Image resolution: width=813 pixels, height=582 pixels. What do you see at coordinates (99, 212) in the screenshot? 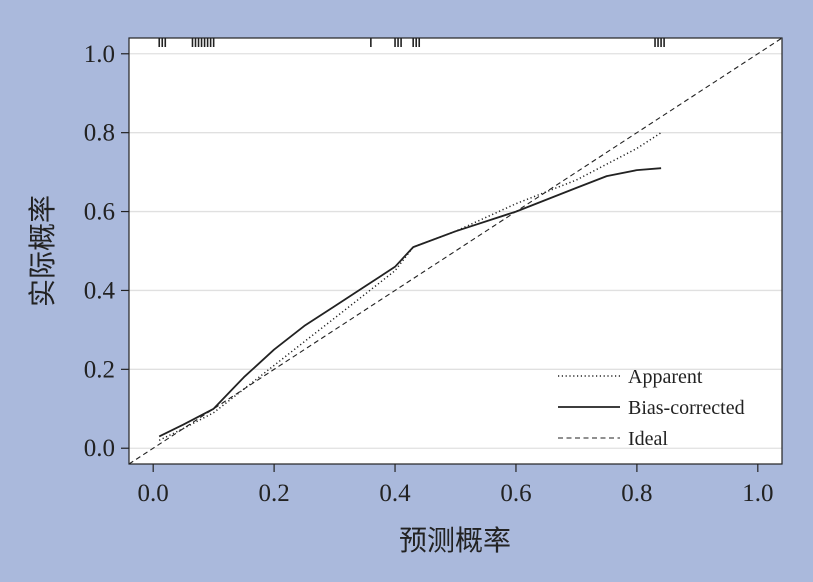
I see `y-tick-label: 0.6` at bounding box center [99, 212].